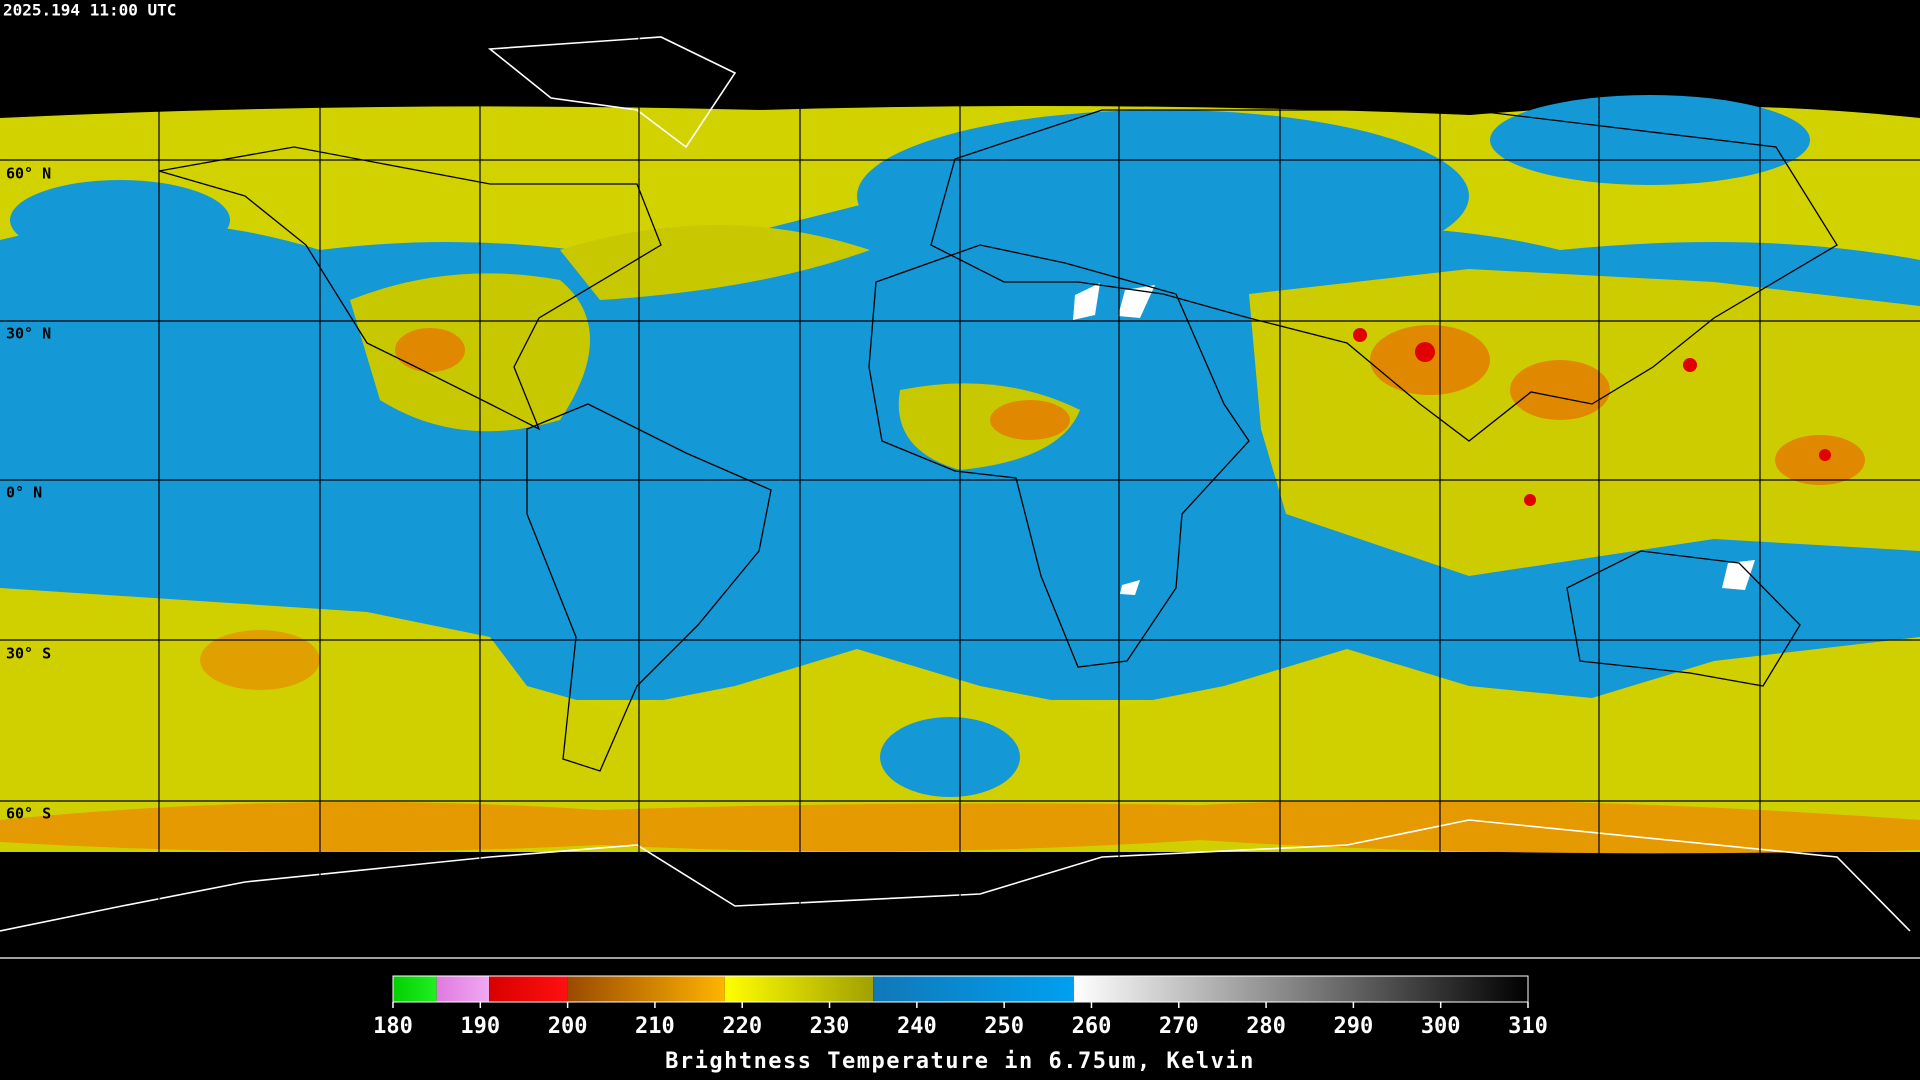 The width and height of the screenshot is (1920, 1080). I want to click on graticule, so click(960, 958).